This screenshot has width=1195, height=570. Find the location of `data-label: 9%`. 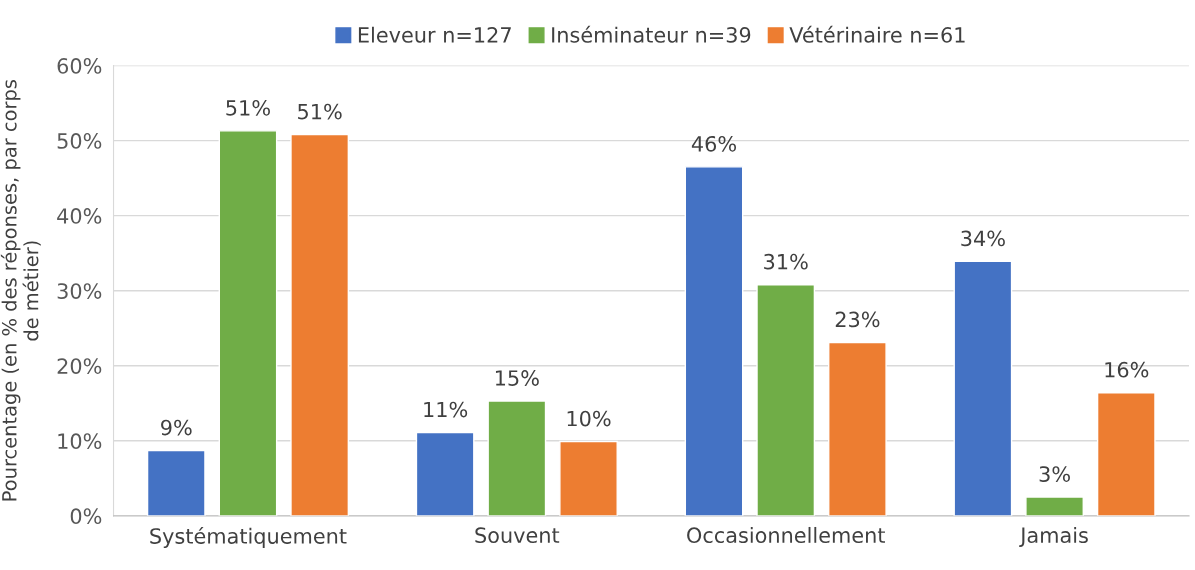

data-label: 9% is located at coordinates (176, 427).